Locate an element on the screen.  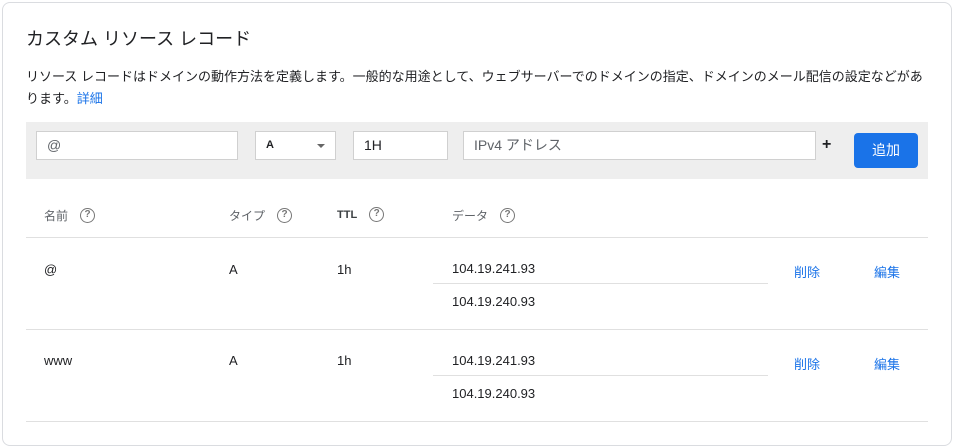
chevron-down-icon is located at coordinates (321, 146).